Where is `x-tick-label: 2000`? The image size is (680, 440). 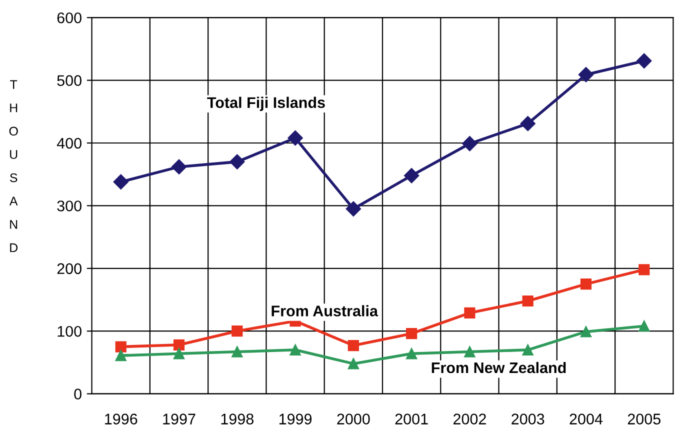
x-tick-label: 2000 is located at coordinates (353, 419).